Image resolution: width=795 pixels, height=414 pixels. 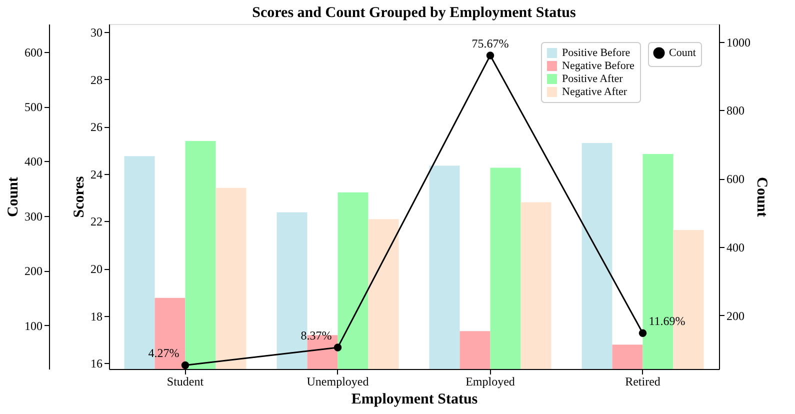 What do you see at coordinates (316, 335) in the screenshot?
I see `annotation: 8.37%` at bounding box center [316, 335].